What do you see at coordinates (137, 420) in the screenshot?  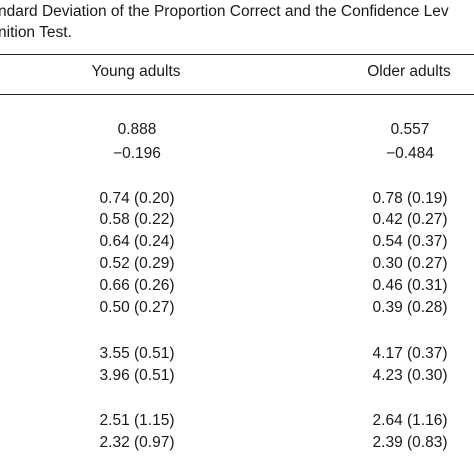 I see `table-cell-young: 2.51 (1.15)` at bounding box center [137, 420].